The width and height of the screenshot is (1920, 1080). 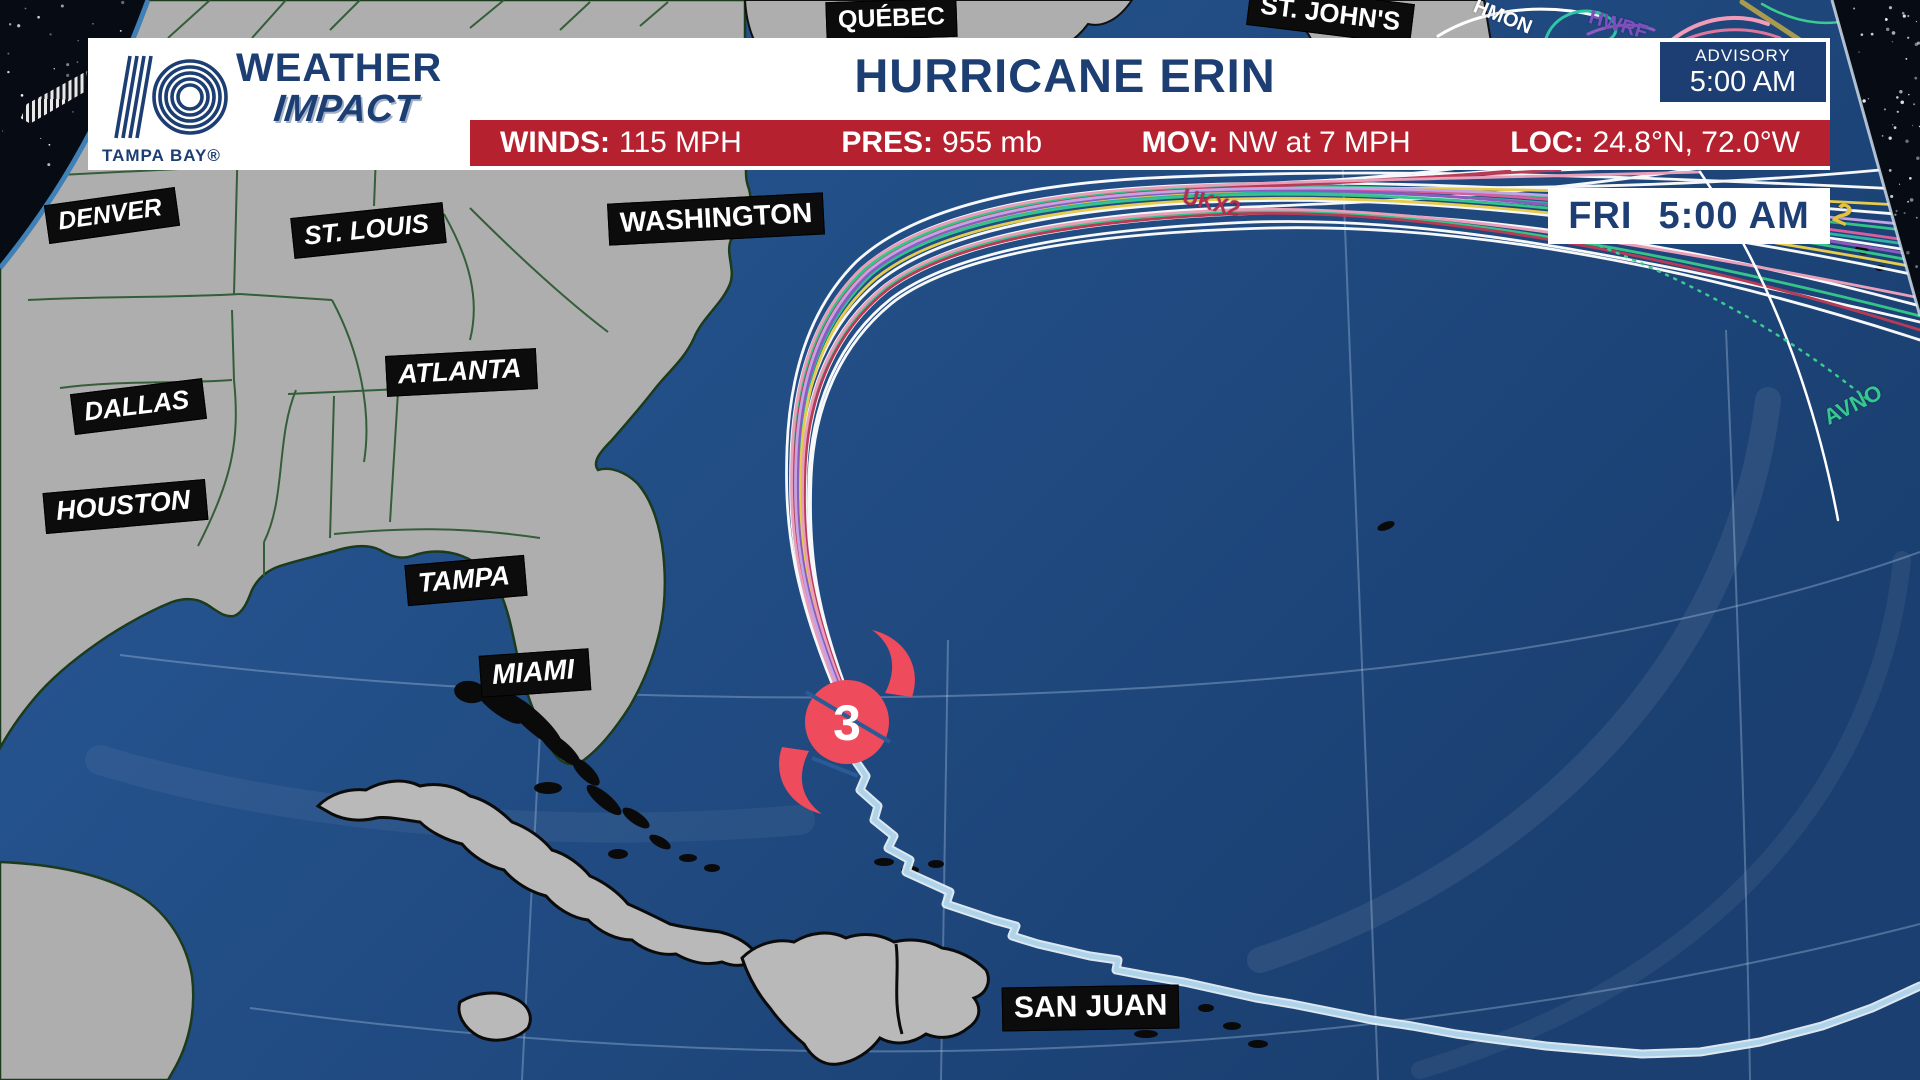 What do you see at coordinates (942, 142) in the screenshot?
I see `stat-pressure: PRES: 955 mb` at bounding box center [942, 142].